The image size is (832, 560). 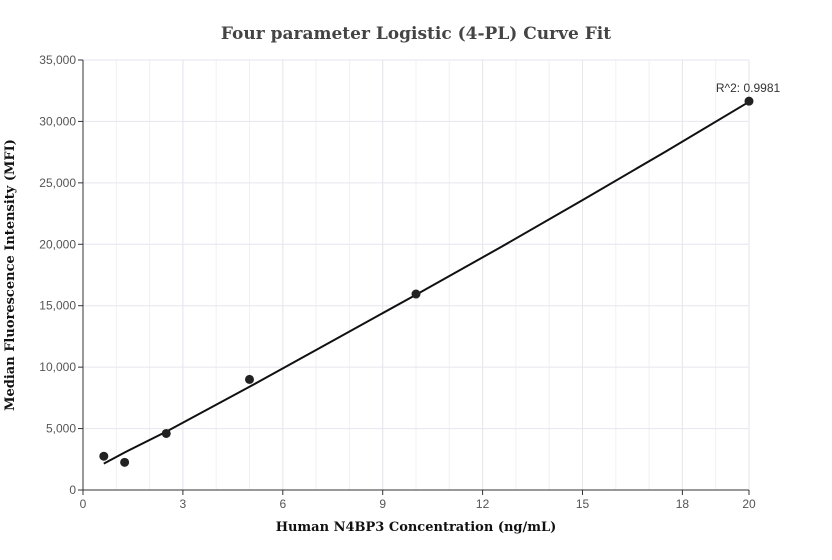 What do you see at coordinates (57, 306) in the screenshot?
I see `y-tick-label: 15,000` at bounding box center [57, 306].